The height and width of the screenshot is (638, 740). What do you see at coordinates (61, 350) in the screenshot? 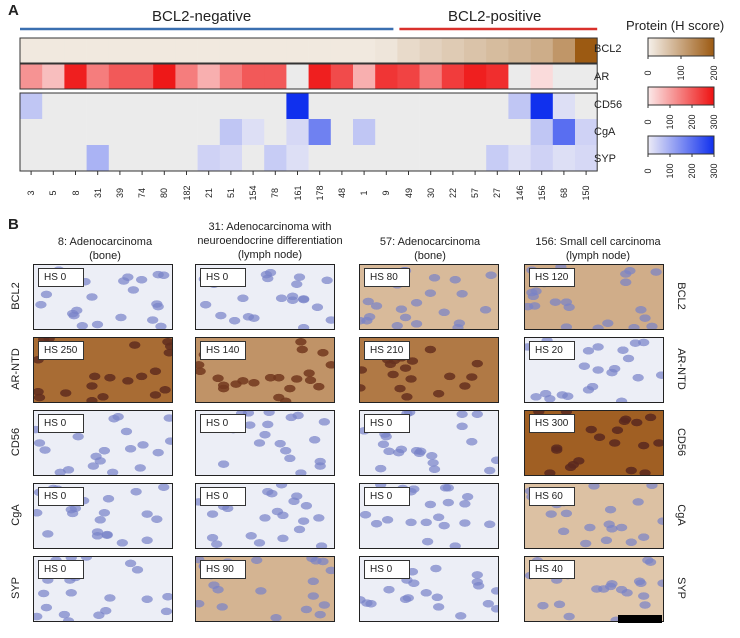
I see `h-score-label: HS 250` at bounding box center [61, 350].